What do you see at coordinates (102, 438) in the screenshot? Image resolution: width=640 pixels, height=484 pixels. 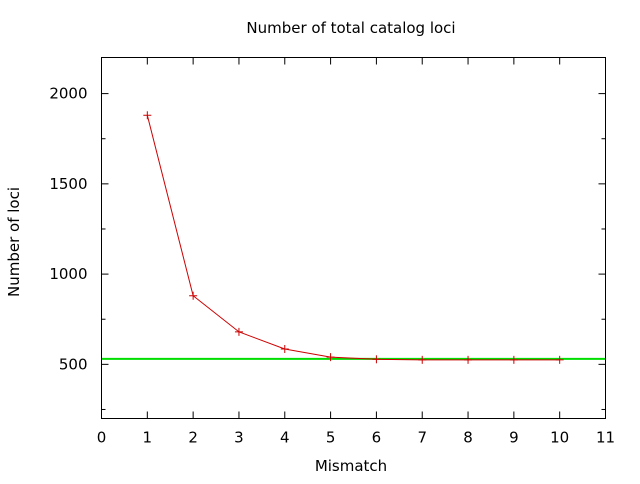 I see `x-tick-label: 0` at bounding box center [102, 438].